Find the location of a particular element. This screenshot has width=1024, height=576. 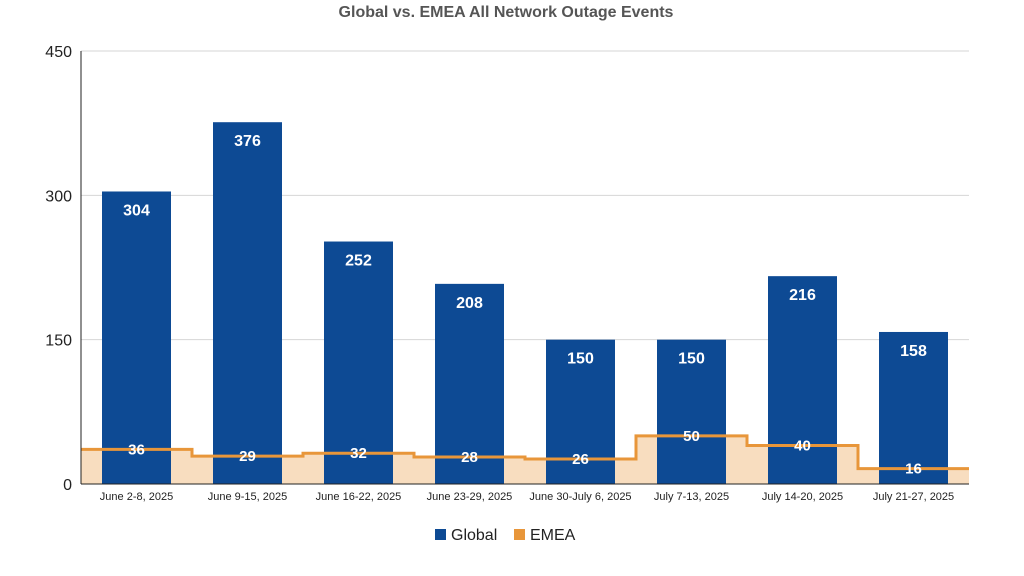

emea-line is located at coordinates (525, 452).